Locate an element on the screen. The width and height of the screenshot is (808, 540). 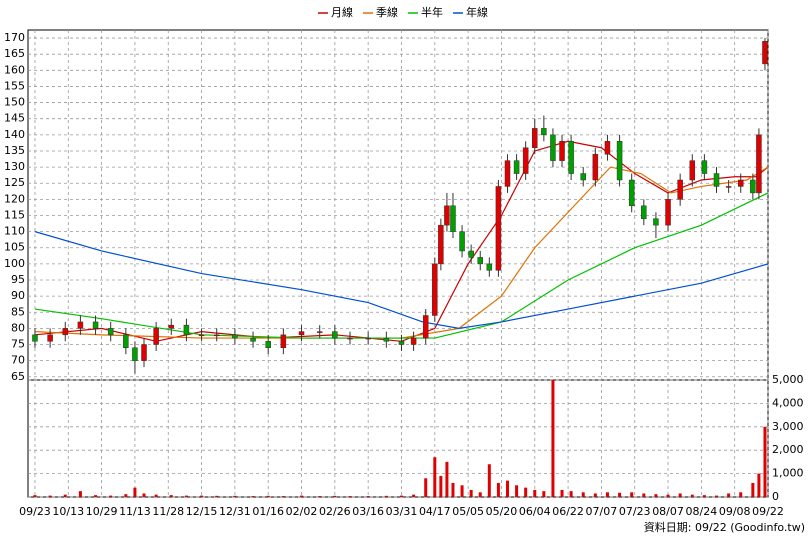
x-tick-label: 10/13 is located at coordinates (68, 511).